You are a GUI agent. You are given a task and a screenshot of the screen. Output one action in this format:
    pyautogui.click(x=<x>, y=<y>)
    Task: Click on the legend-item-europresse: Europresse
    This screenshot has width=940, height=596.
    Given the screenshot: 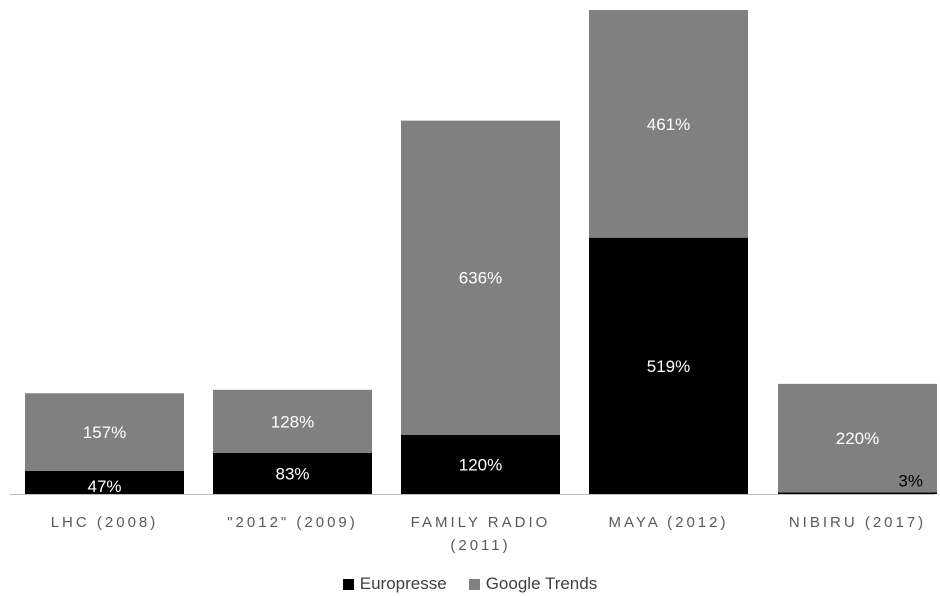 What is the action you would take?
    pyautogui.click(x=394, y=584)
    